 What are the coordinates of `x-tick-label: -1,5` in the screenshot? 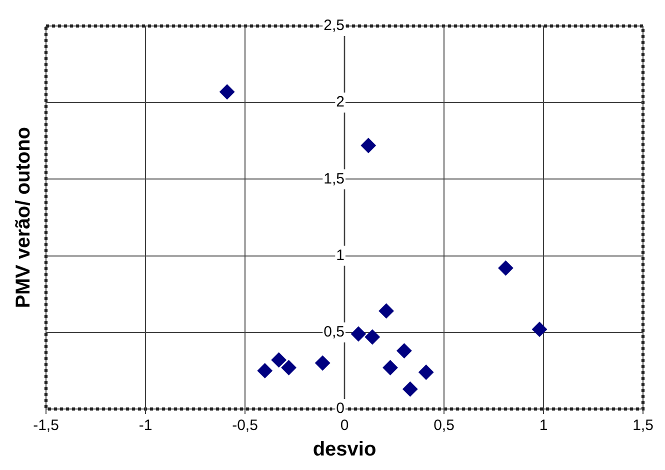 It's located at (46, 425).